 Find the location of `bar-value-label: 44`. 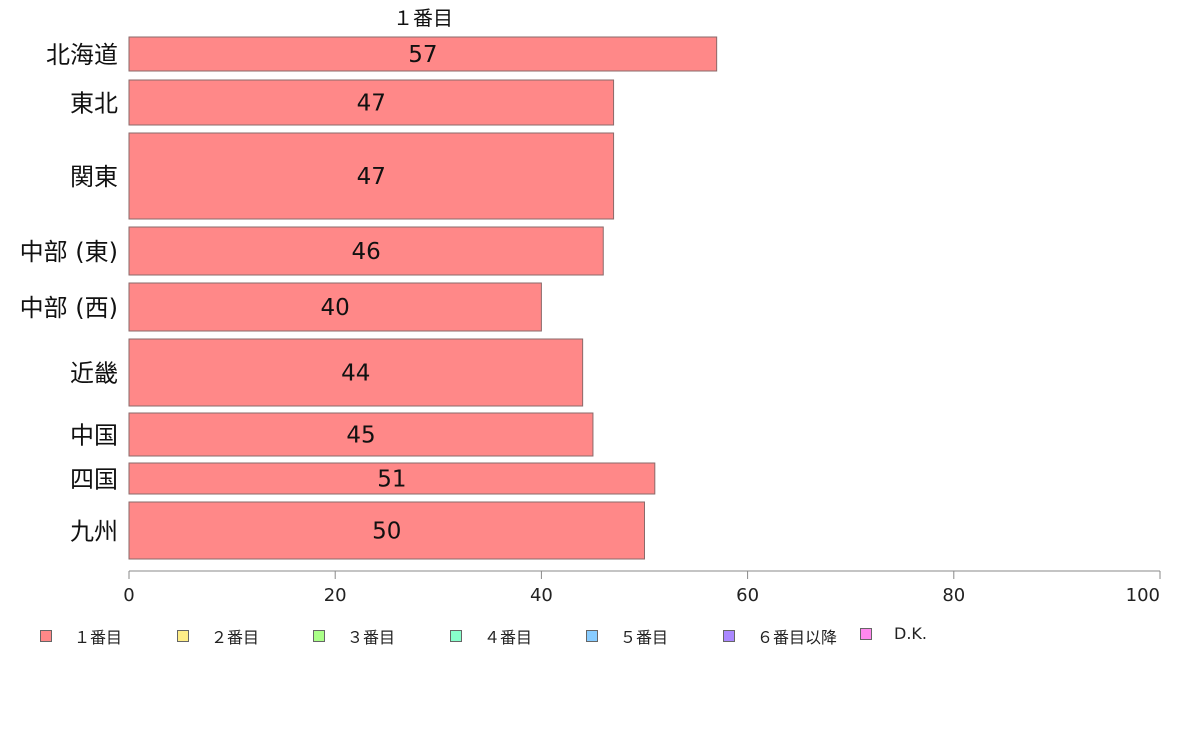

bar-value-label: 44 is located at coordinates (355, 374).